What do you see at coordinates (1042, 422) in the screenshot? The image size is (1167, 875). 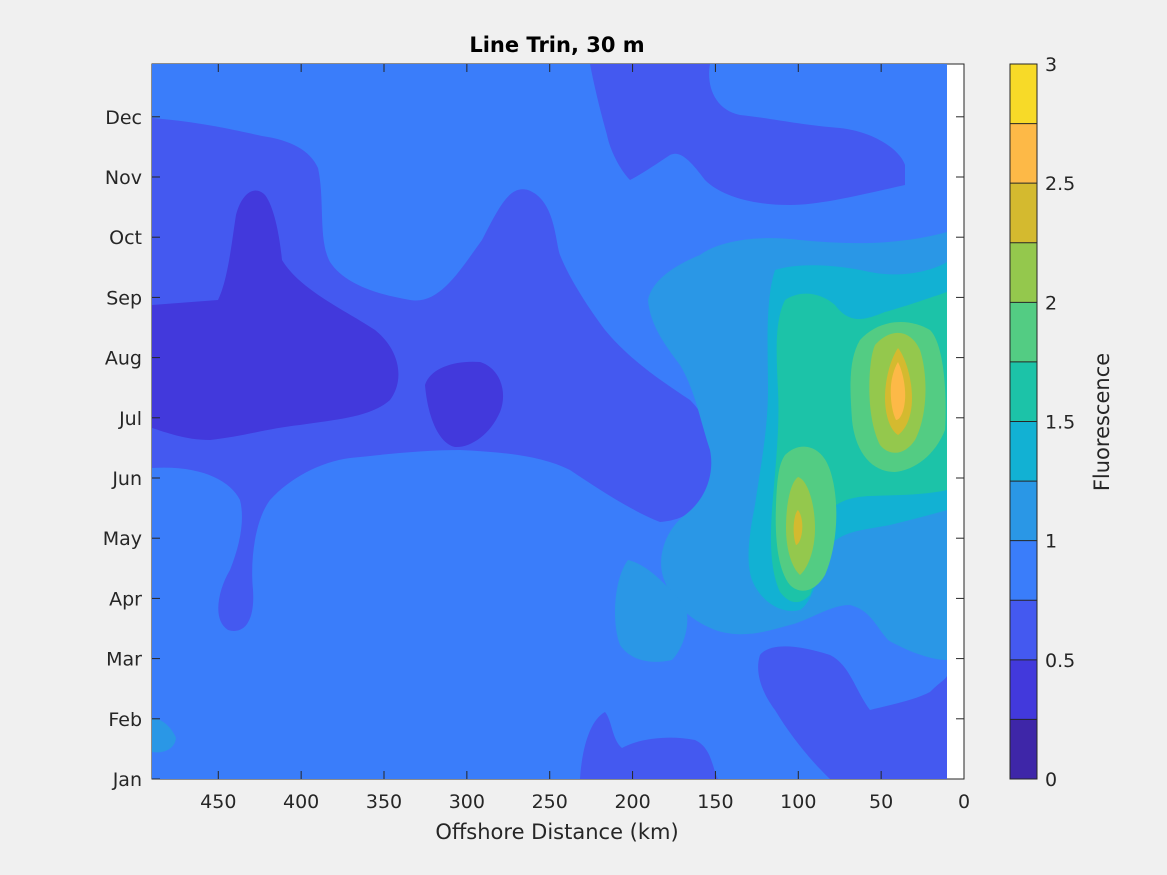 I see `colorbar: 0 0.5 1 1.5 2 2.5 3` at bounding box center [1042, 422].